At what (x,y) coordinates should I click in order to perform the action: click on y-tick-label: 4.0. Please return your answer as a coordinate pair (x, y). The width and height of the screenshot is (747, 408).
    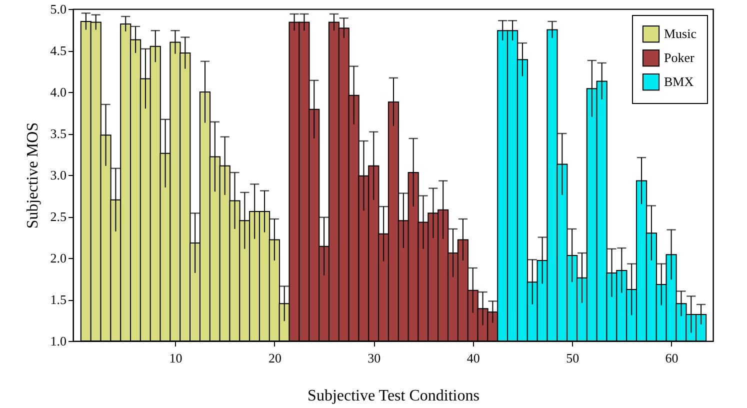
    Looking at the image, I should click on (58, 92).